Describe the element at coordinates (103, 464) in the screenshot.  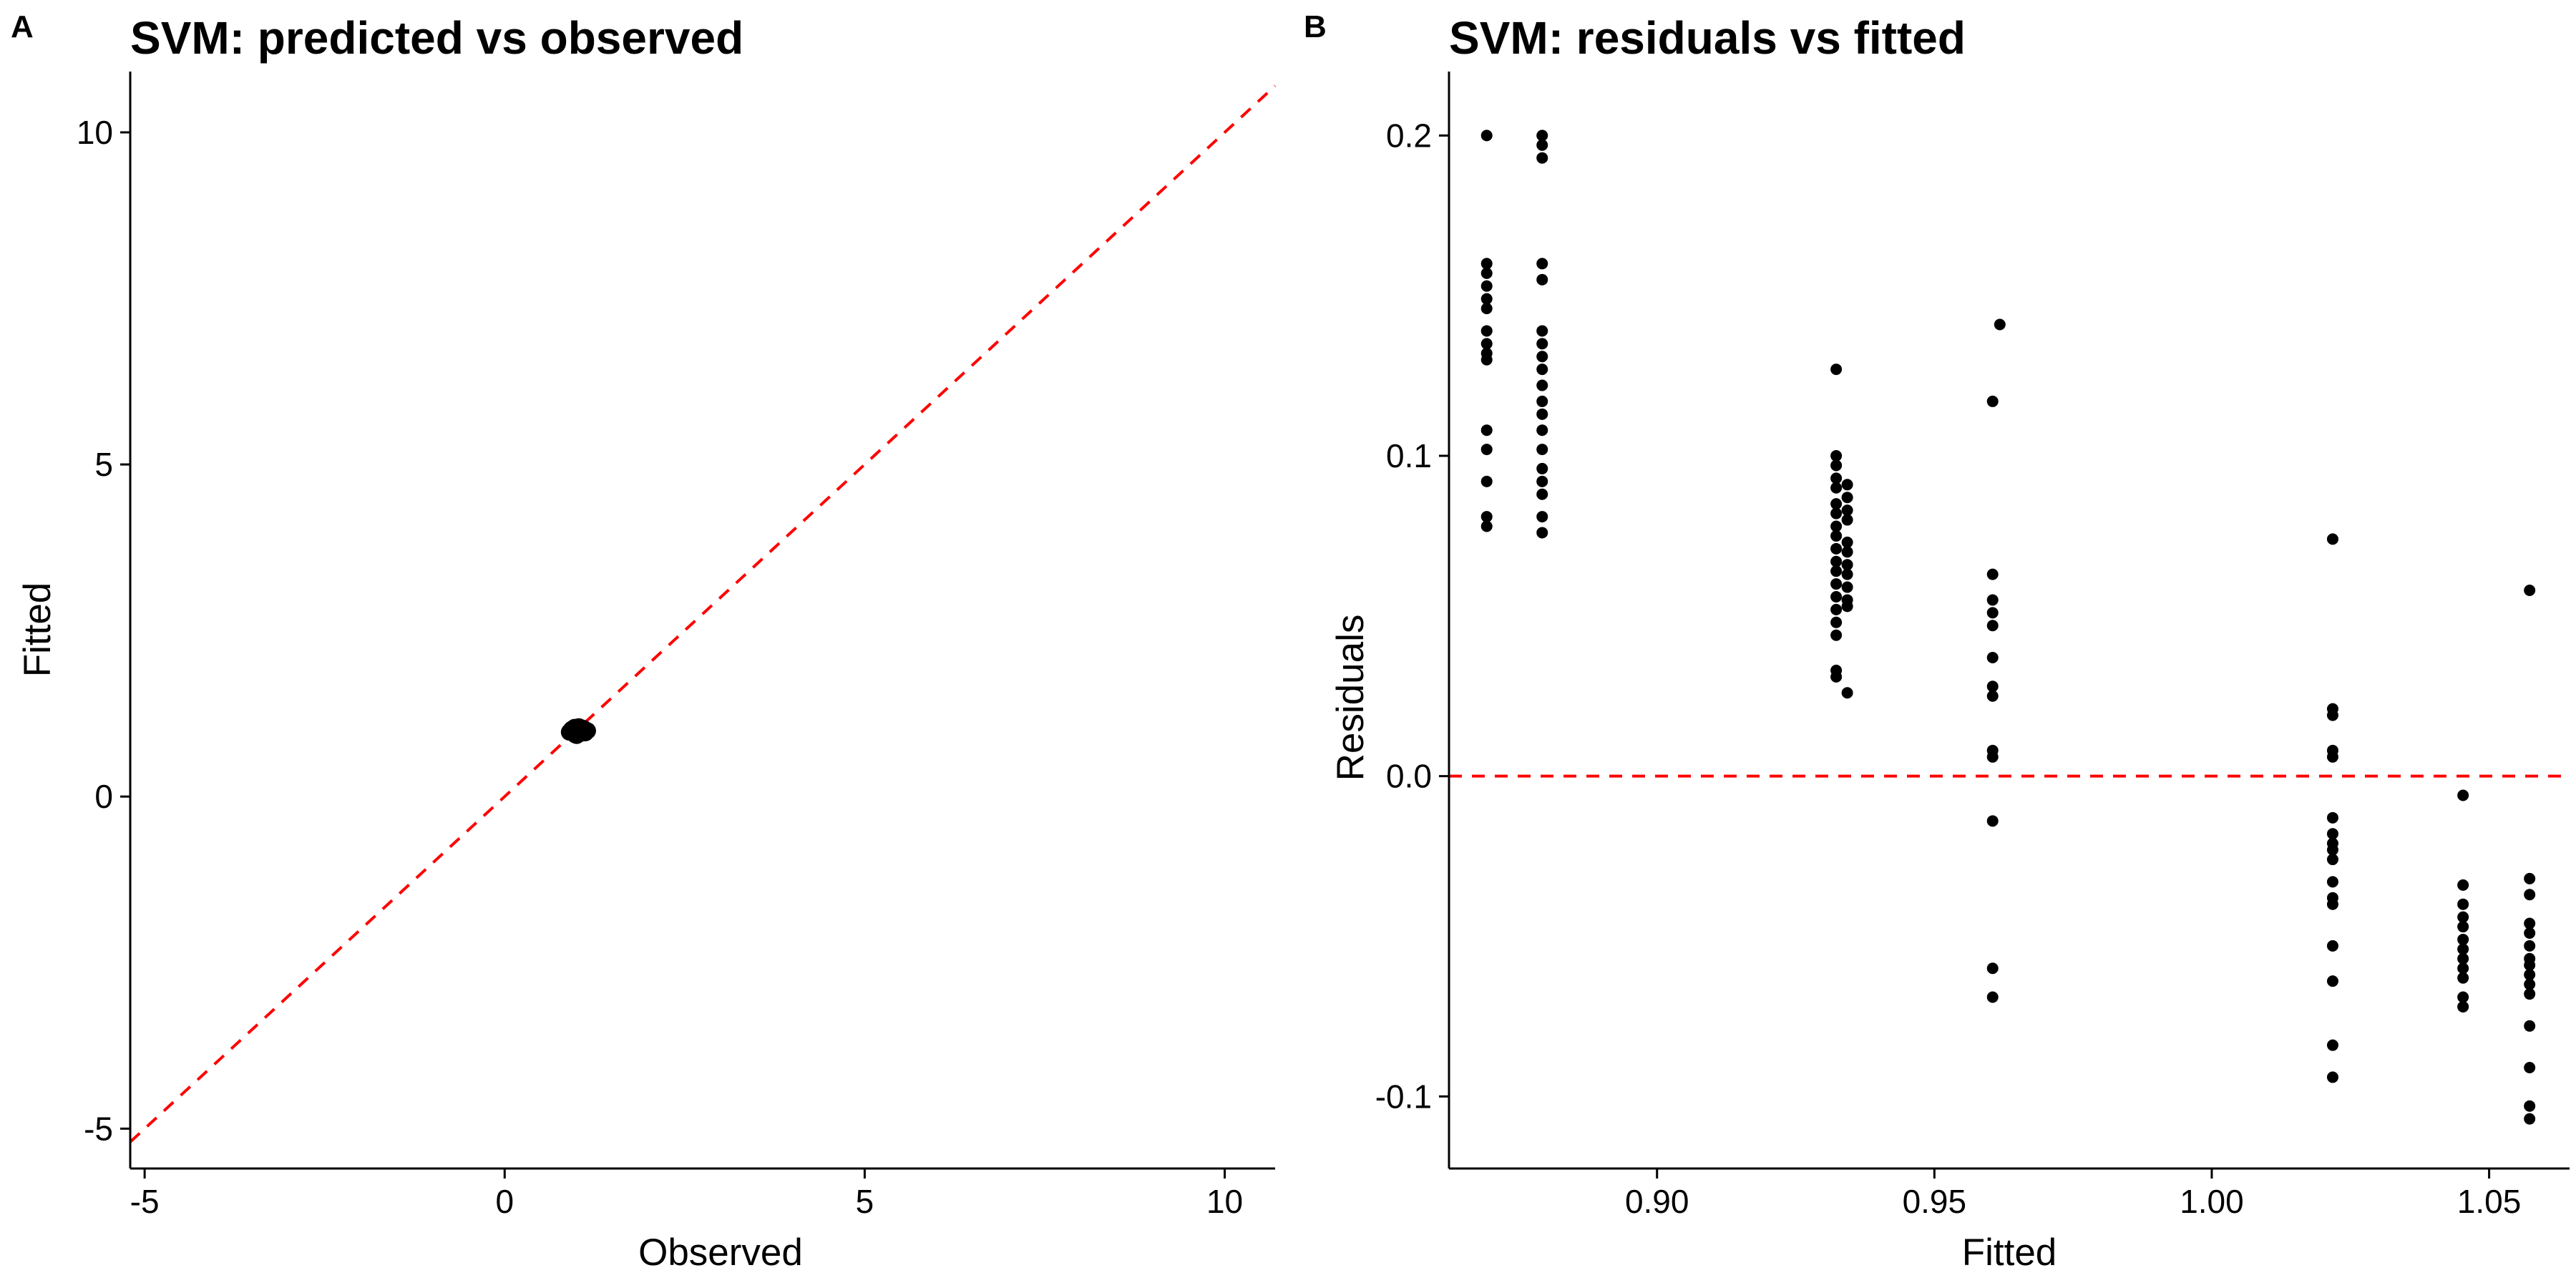
I see `panel-a-y-tick-label: 5` at that location.